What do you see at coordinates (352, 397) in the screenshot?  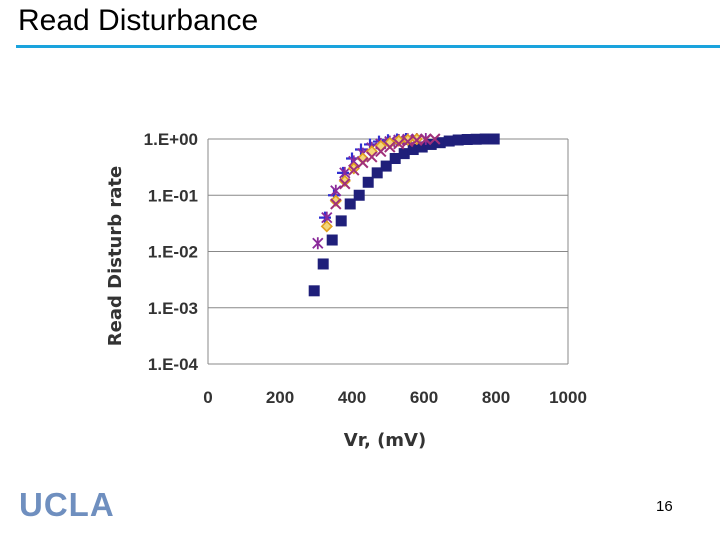 I see `x-tick-label: 400` at bounding box center [352, 397].